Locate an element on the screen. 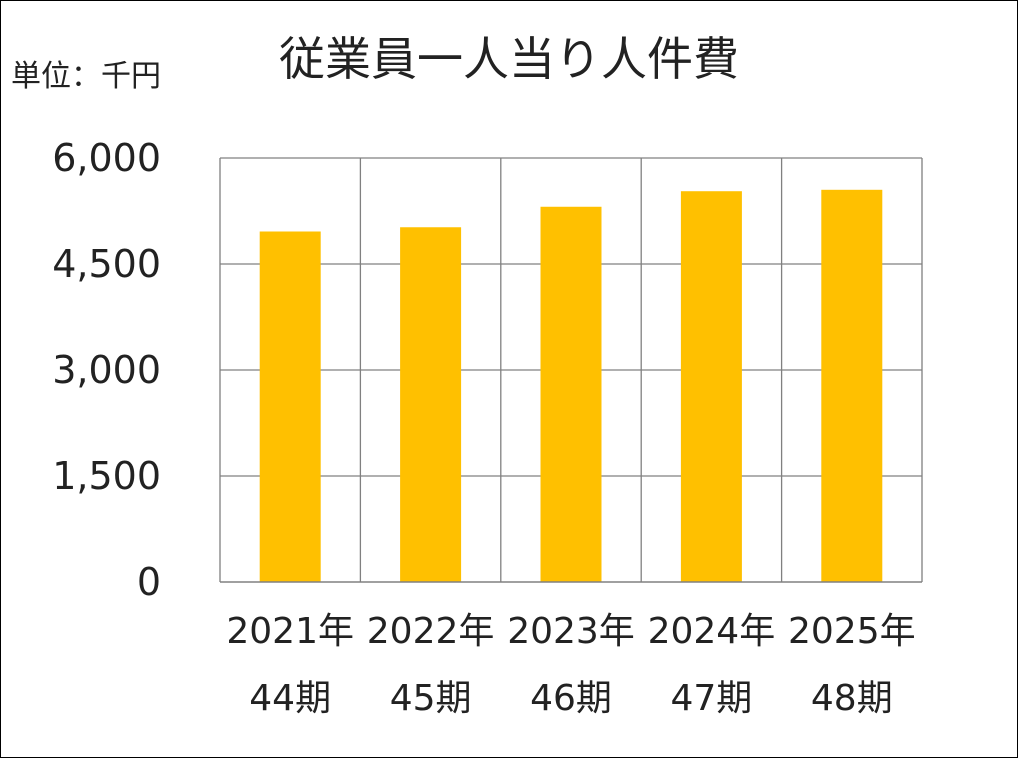 The height and width of the screenshot is (758, 1018). y-tick-label: 6,000 is located at coordinates (106, 158).